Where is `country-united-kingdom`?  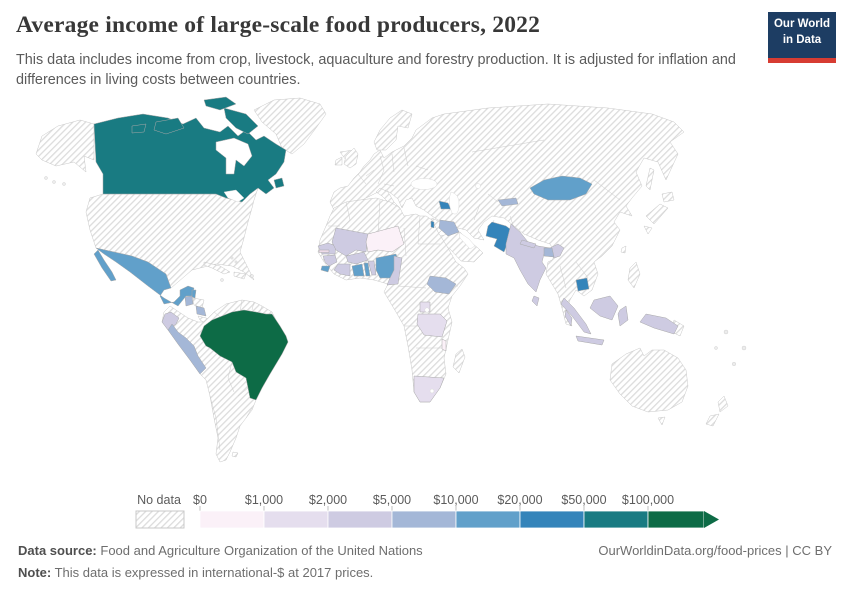
country-united-kingdom is located at coordinates (351, 158).